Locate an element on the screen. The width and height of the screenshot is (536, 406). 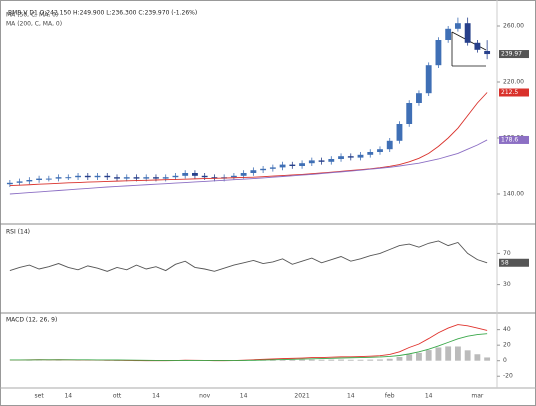
last-value-label: 212.5 is located at coordinates (509, 92).